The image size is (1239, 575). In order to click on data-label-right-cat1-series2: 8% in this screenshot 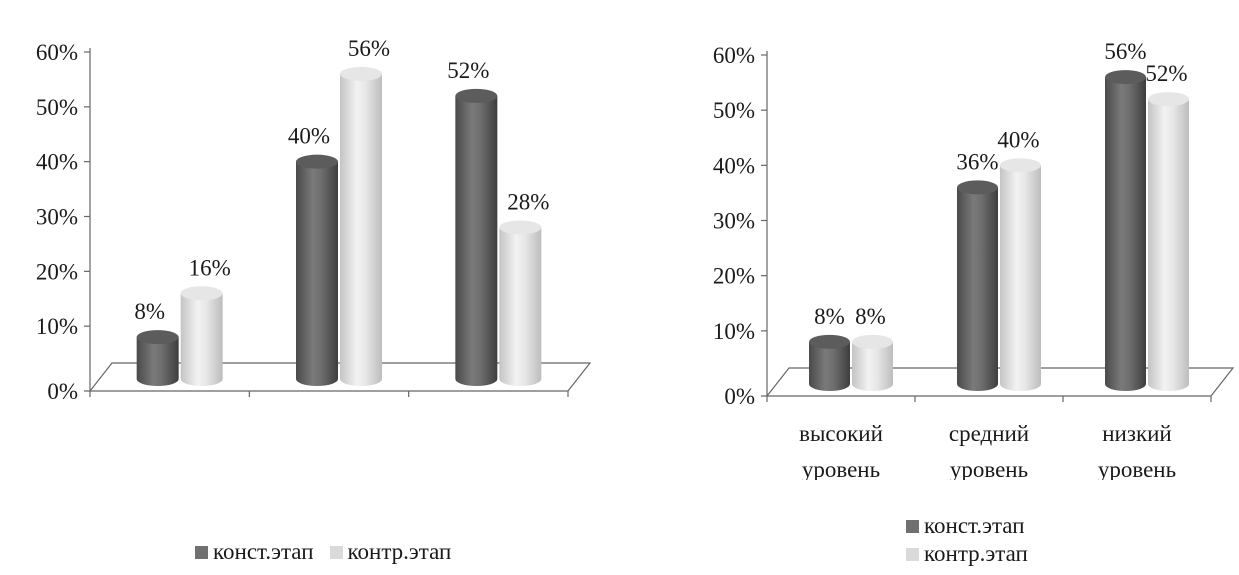, I will do `click(870, 316)`.